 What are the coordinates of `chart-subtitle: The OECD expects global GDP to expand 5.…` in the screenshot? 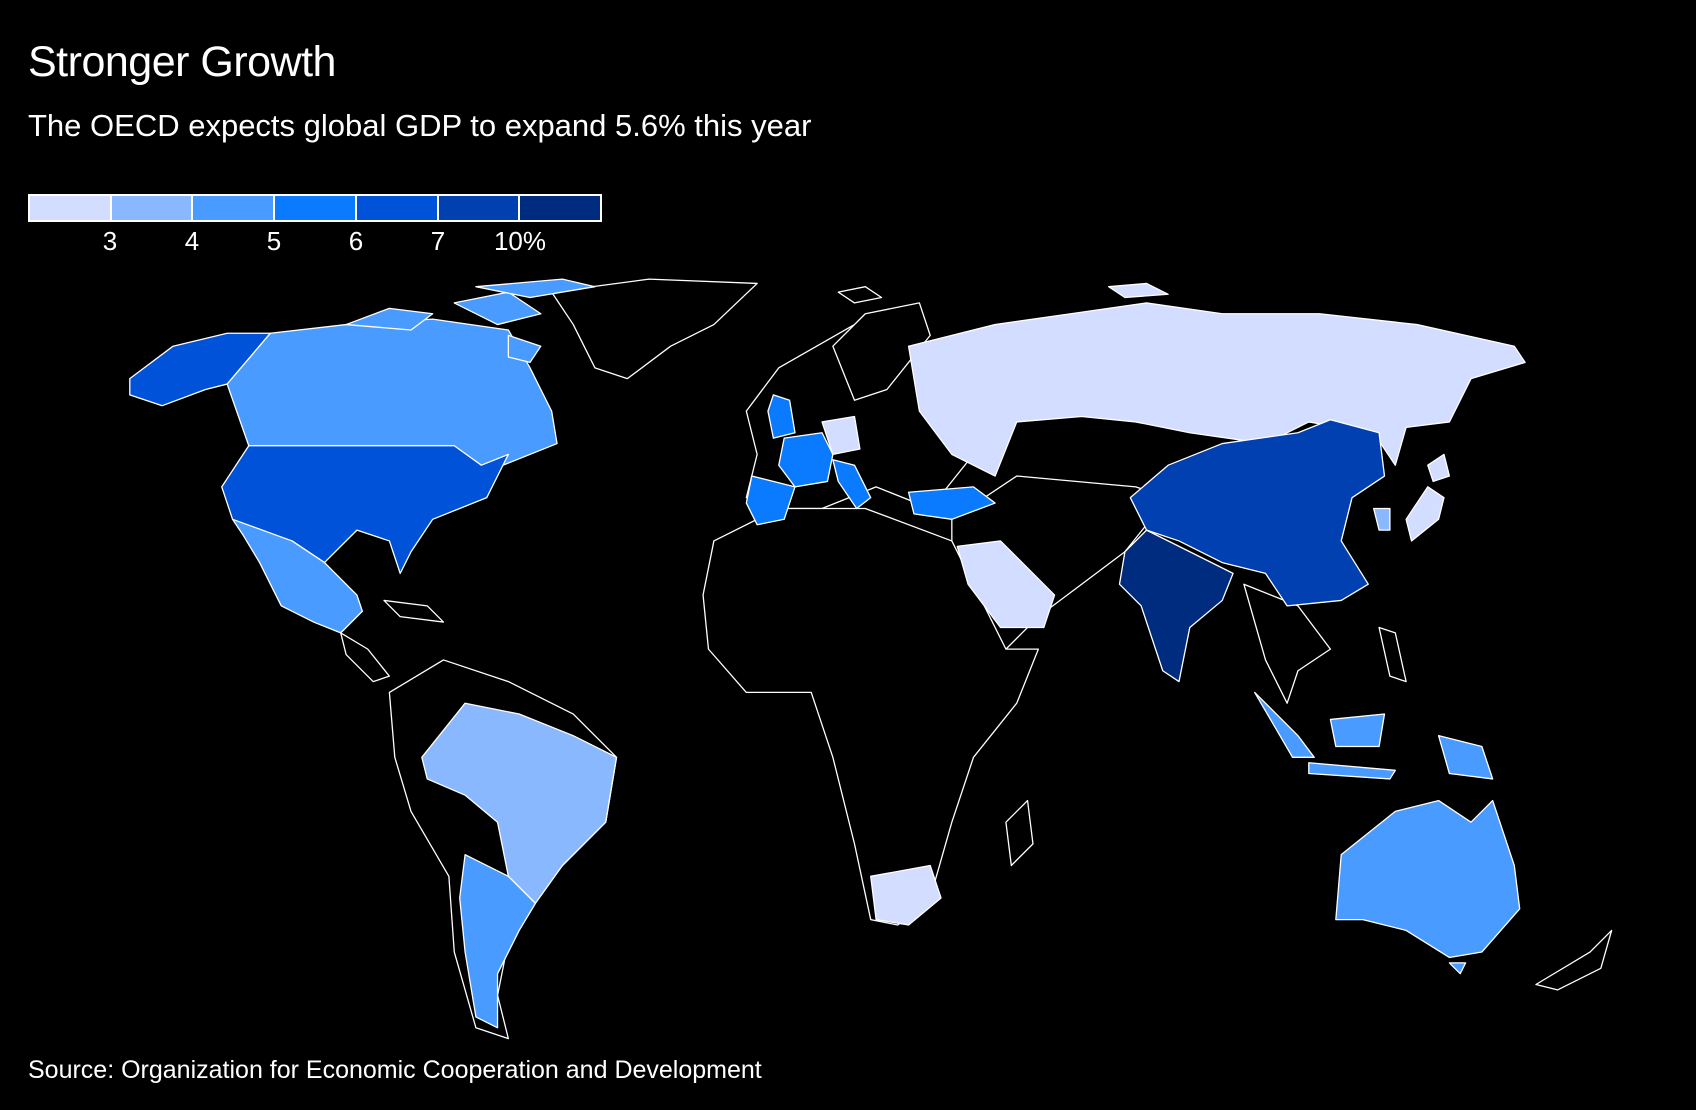 It's located at (420, 125).